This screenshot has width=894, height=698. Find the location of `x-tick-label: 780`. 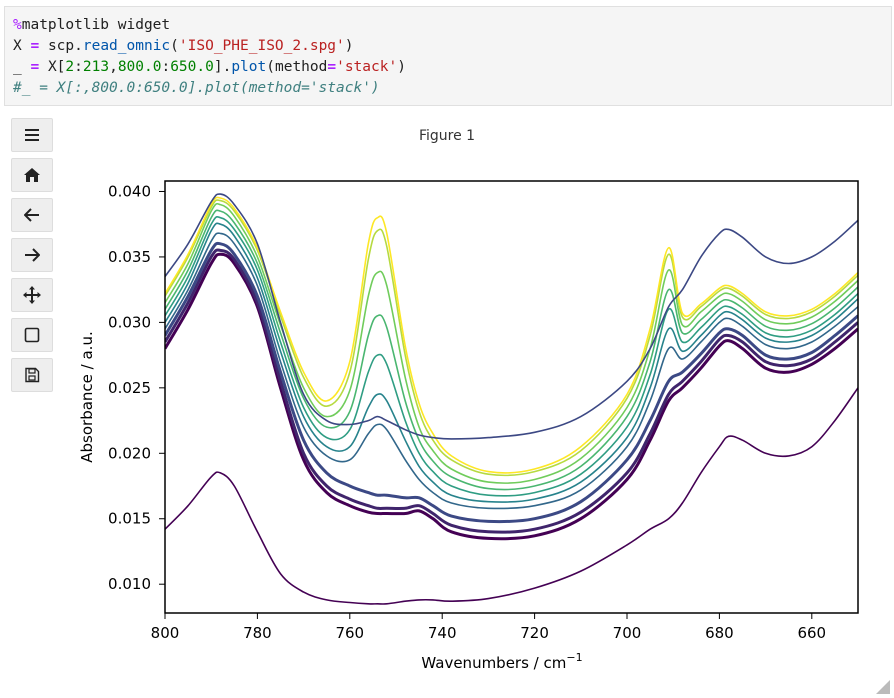

x-tick-label: 780 is located at coordinates (257, 633).